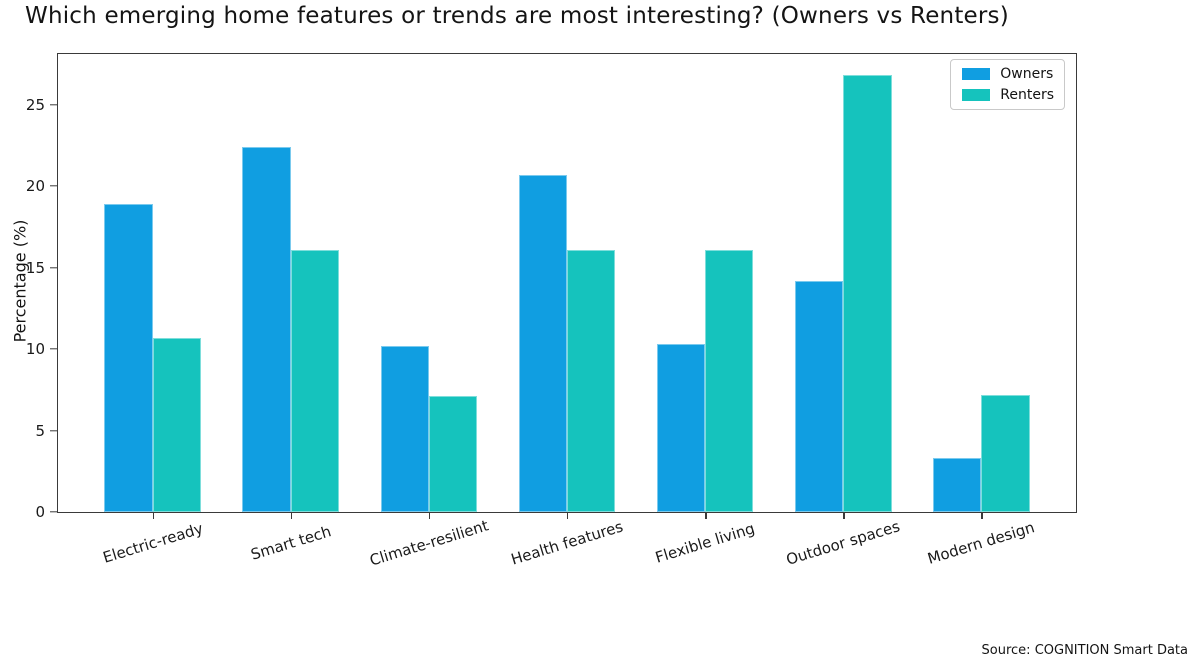 This screenshot has height=668, width=1200. Describe the element at coordinates (128, 357) in the screenshot. I see `bar-owners-electric-ready` at that location.